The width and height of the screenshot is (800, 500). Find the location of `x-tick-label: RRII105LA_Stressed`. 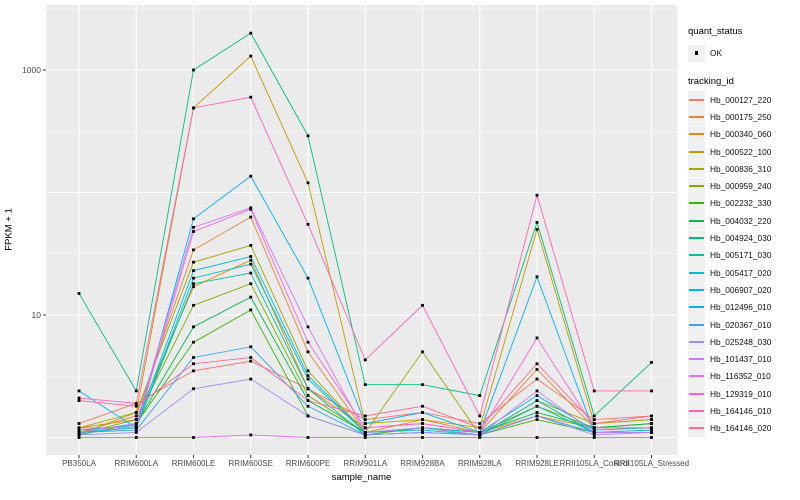

x-tick-label: RRII105LA_Stressed is located at coordinates (651, 463).